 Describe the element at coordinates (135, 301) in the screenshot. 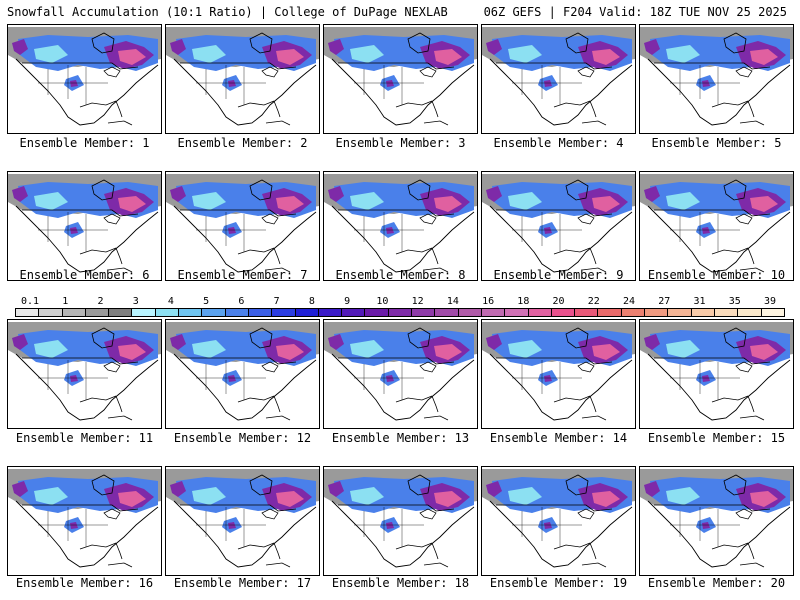

I see `colorbar-tick: 3` at that location.